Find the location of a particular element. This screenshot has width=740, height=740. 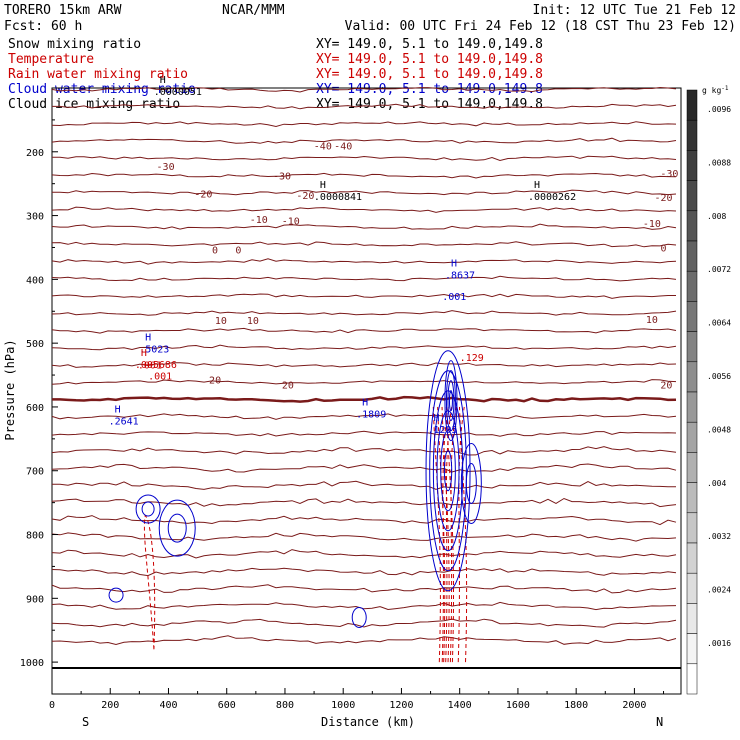

colorbar-tick-label: .0088 is located at coordinates (719, 162).